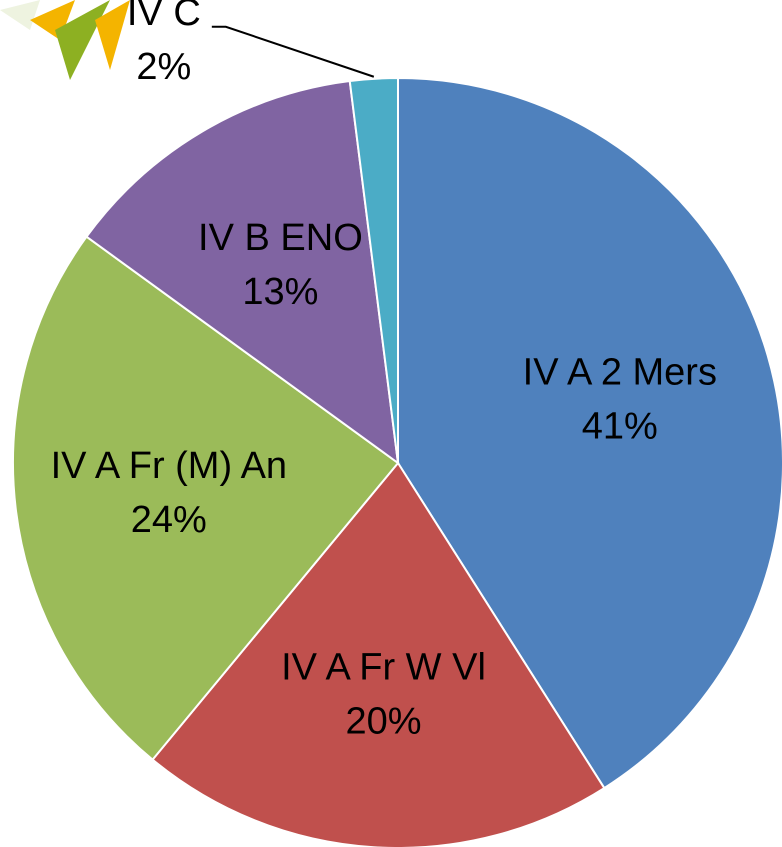 The image size is (782, 847). I want to click on slice-label: IV A Fr (M) An, so click(169, 466).